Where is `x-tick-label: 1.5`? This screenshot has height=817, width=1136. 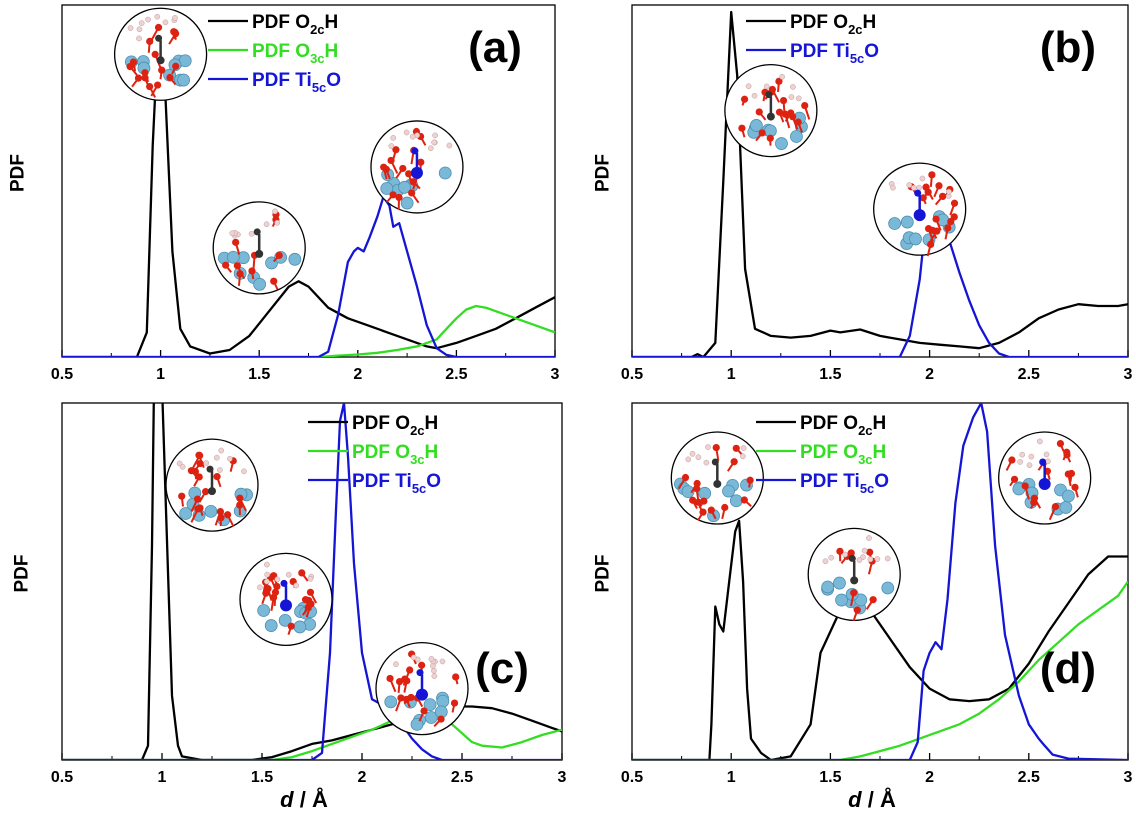
x-tick-label: 1.5 is located at coordinates (830, 777).